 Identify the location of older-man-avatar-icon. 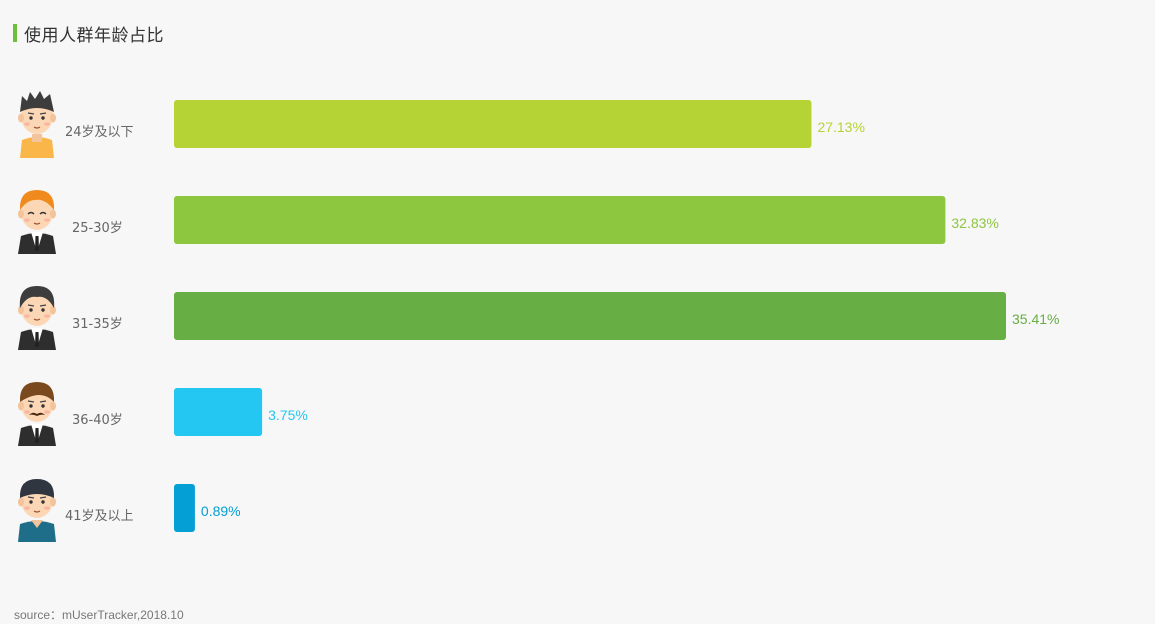
(37, 510).